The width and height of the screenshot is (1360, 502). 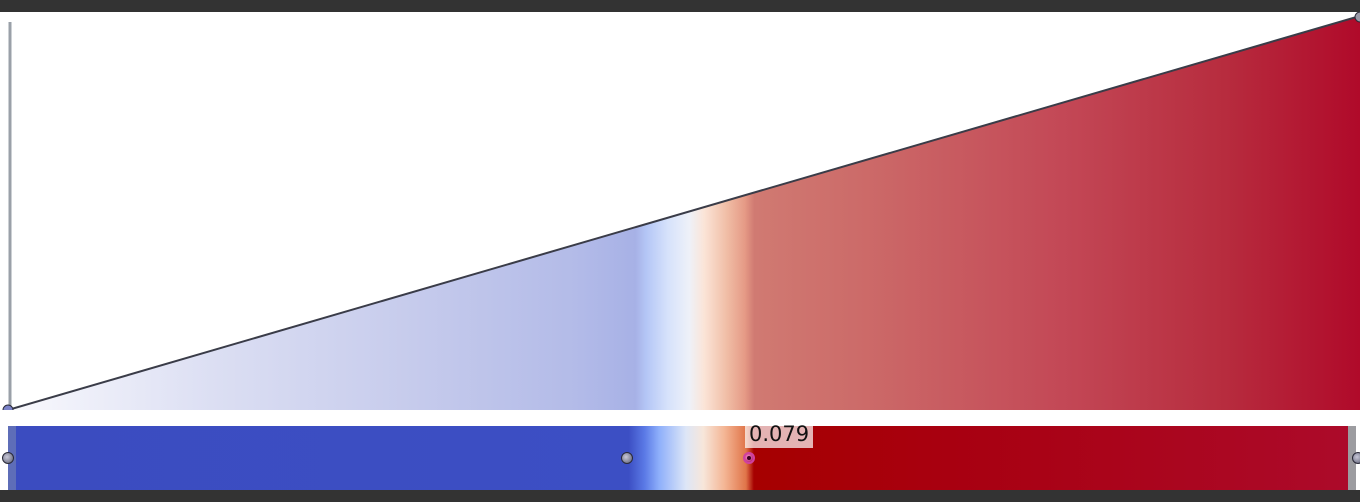 I want to click on bottom-strip, so click(x=680, y=496).